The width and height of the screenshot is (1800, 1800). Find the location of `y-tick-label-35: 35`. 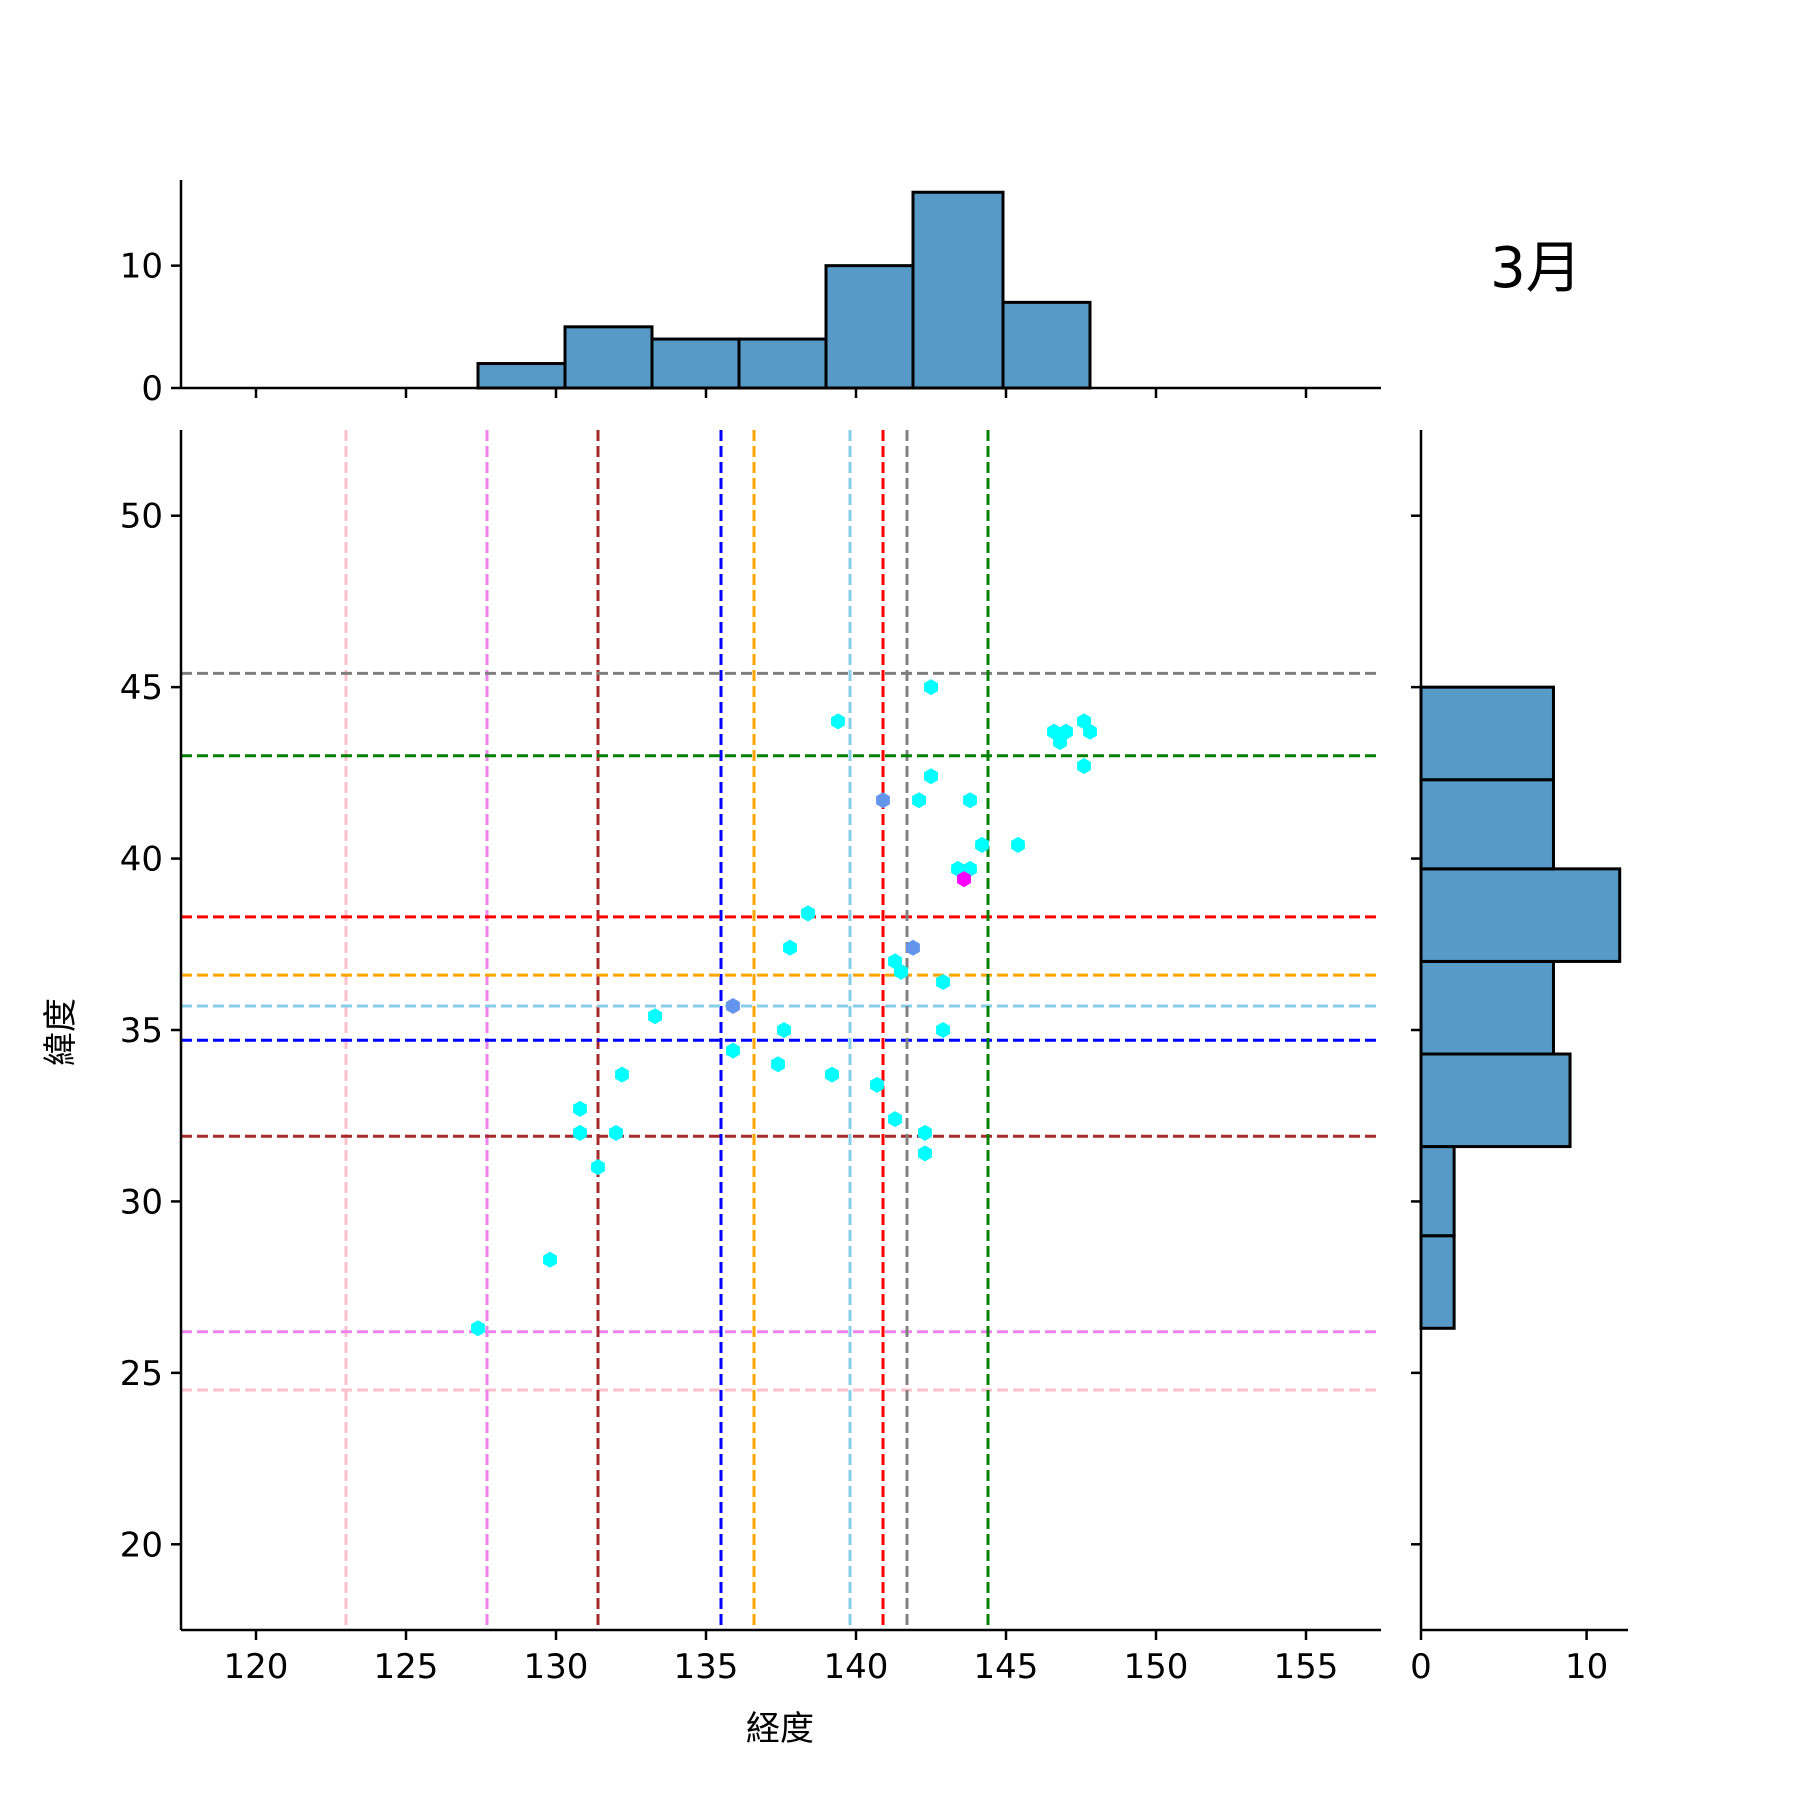

y-tick-label-35: 35 is located at coordinates (141, 1031).